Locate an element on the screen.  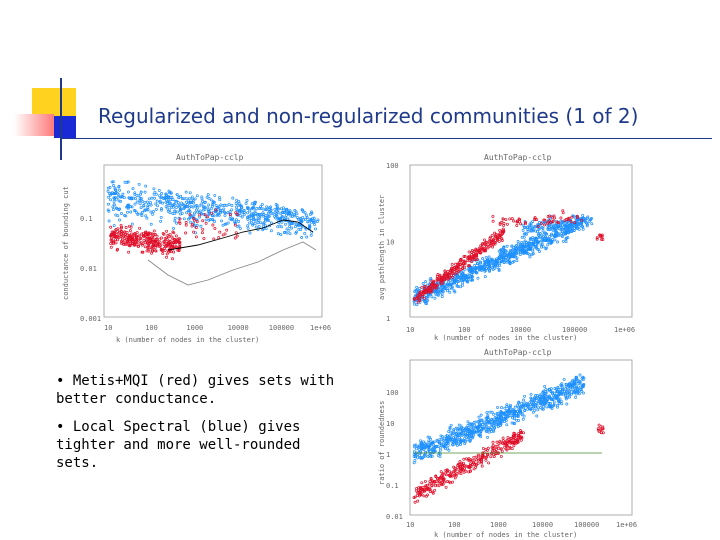
chart1-ylabel: conductance of bounding cut is located at coordinates (66, 243).